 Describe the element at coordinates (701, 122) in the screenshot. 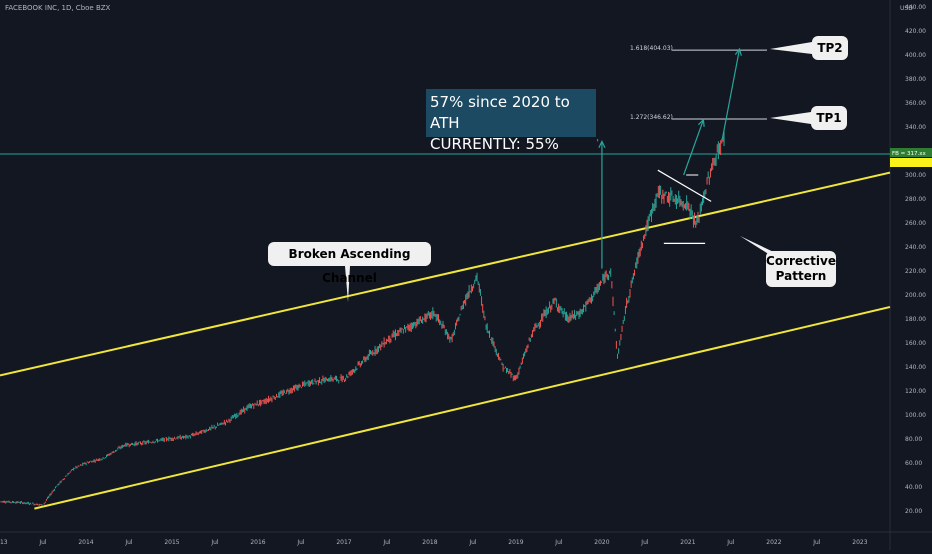

I see `tp1-arrow-head` at that location.